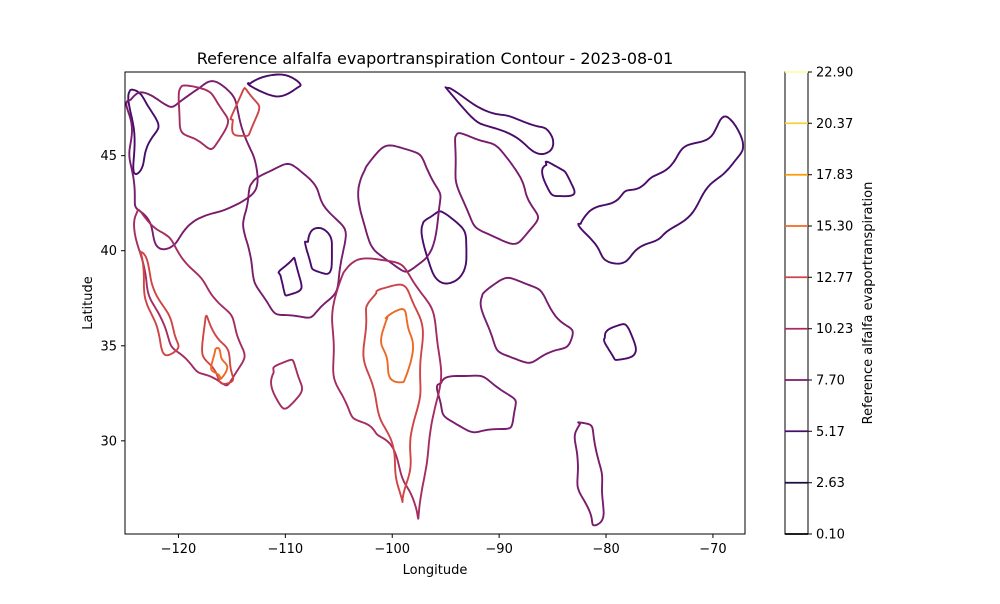 Image resolution: width=1000 pixels, height=604 pixels. Describe the element at coordinates (834, 175) in the screenshot. I see `colorbar-tick-label: 17.83` at that location.